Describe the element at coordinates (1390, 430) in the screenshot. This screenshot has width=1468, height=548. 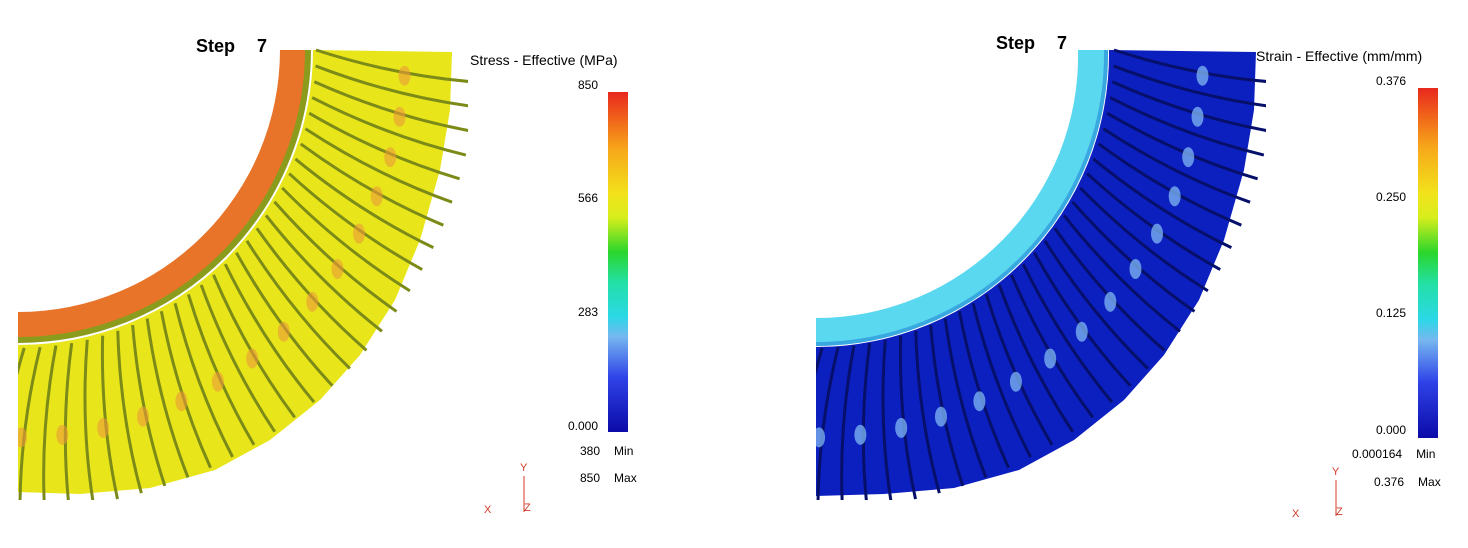
I see `tick-zero: 0.000` at that location.